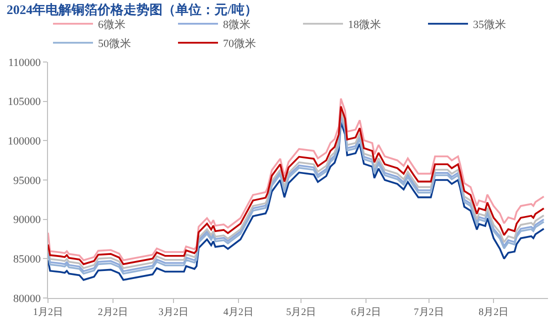 Image resolution: width=554 pixels, height=324 pixels. Describe the element at coordinates (27, 220) in the screenshot. I see `y-tick-label: 90000` at that location.